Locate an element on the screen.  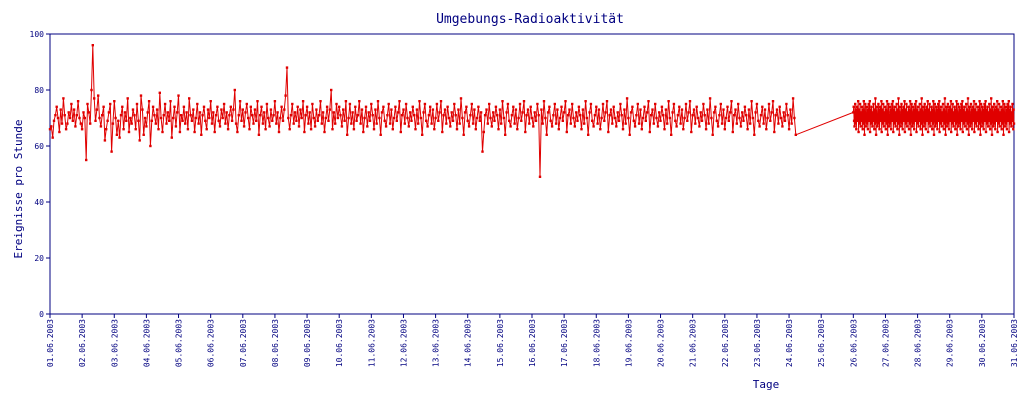
x-tick-label: 05.06.2003 is located at coordinates (179, 343).